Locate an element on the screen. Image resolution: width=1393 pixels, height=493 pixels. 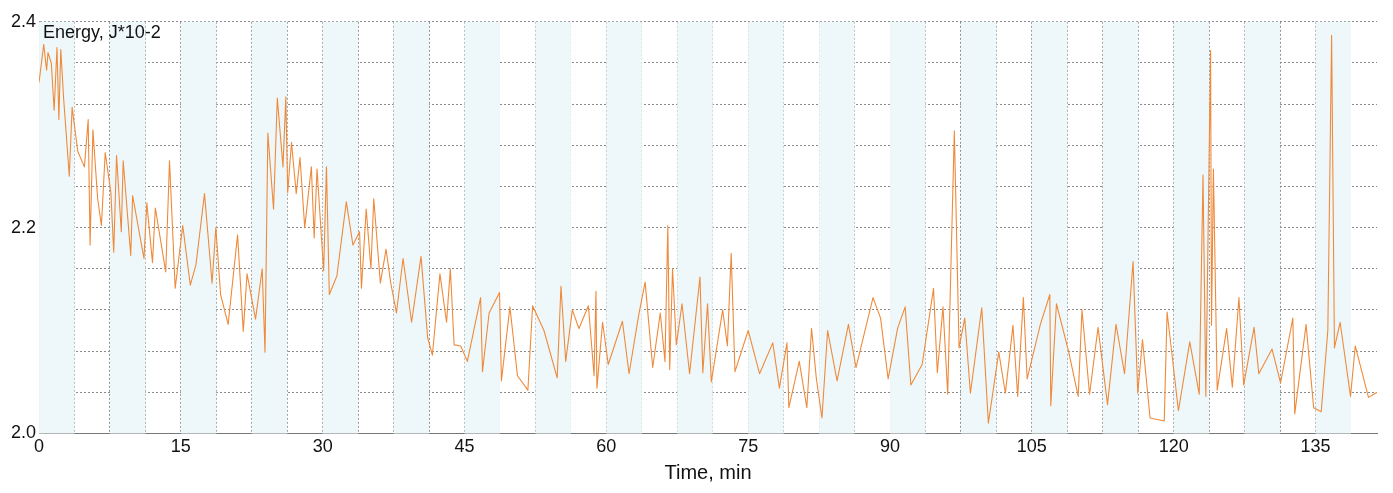
x-tick-label: 120 is located at coordinates (1173, 446).